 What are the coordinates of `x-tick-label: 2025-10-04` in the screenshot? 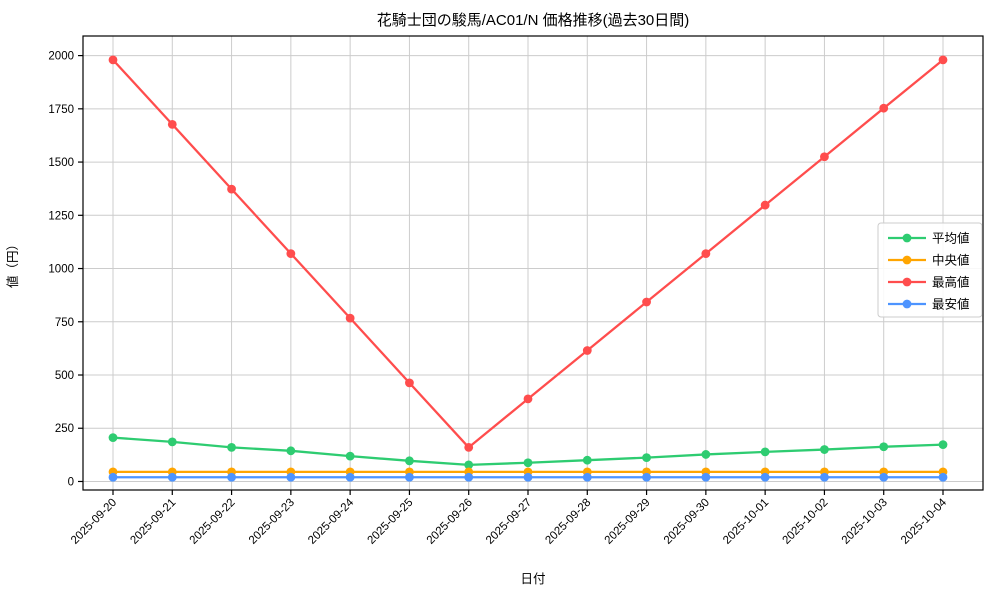 It's located at (924, 521).